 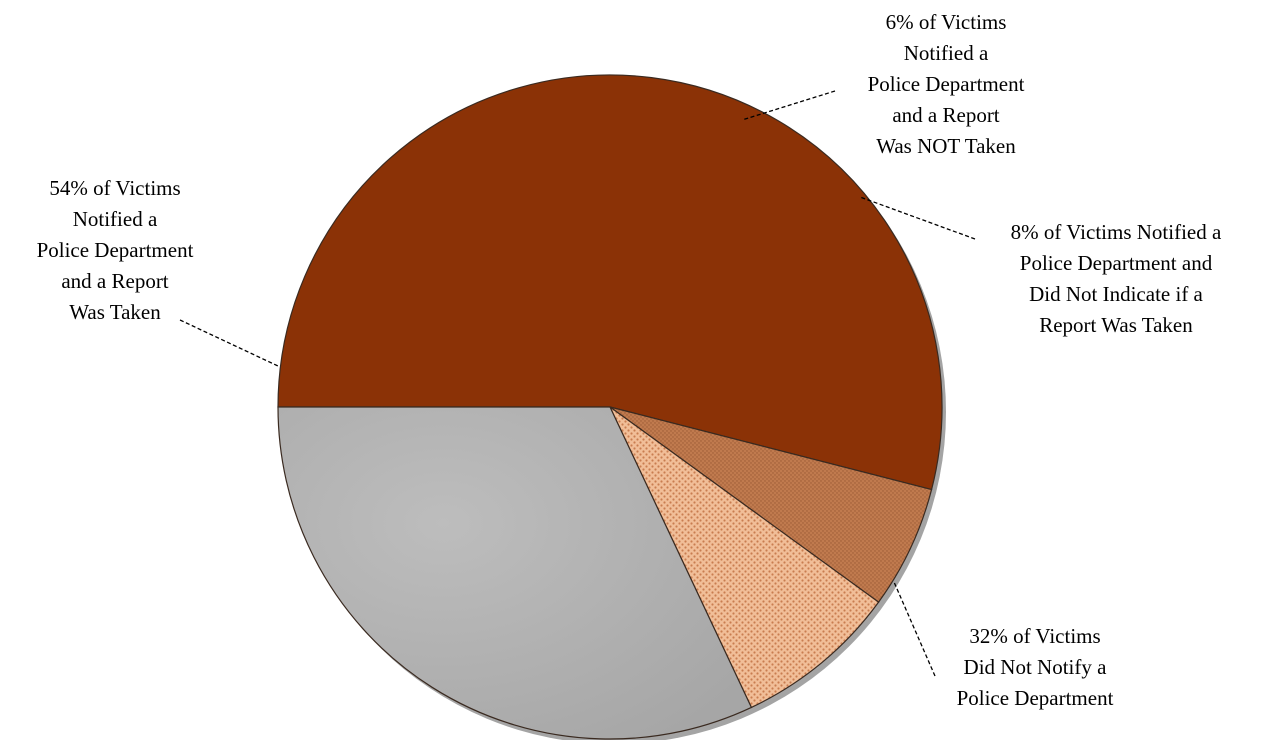 I want to click on slice-report-unknown, so click(x=744, y=557).